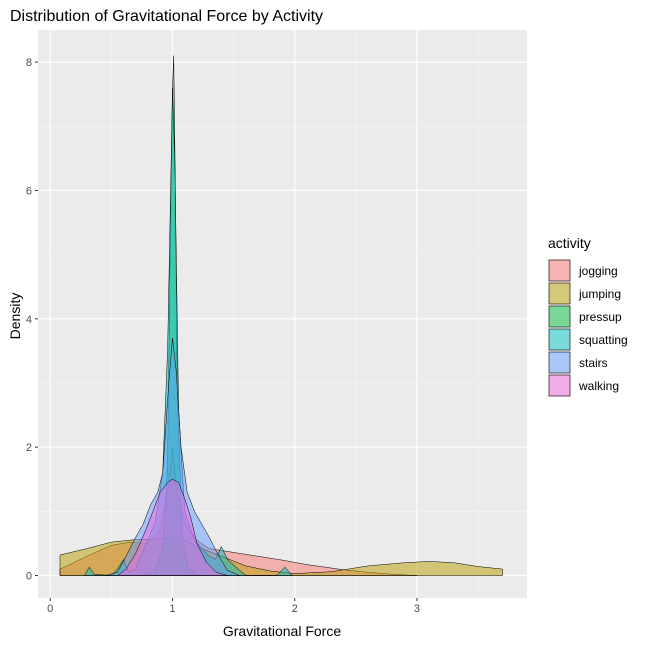 The image size is (645, 645). Describe the element at coordinates (598, 386) in the screenshot. I see `legend-label-walking: walking` at that location.